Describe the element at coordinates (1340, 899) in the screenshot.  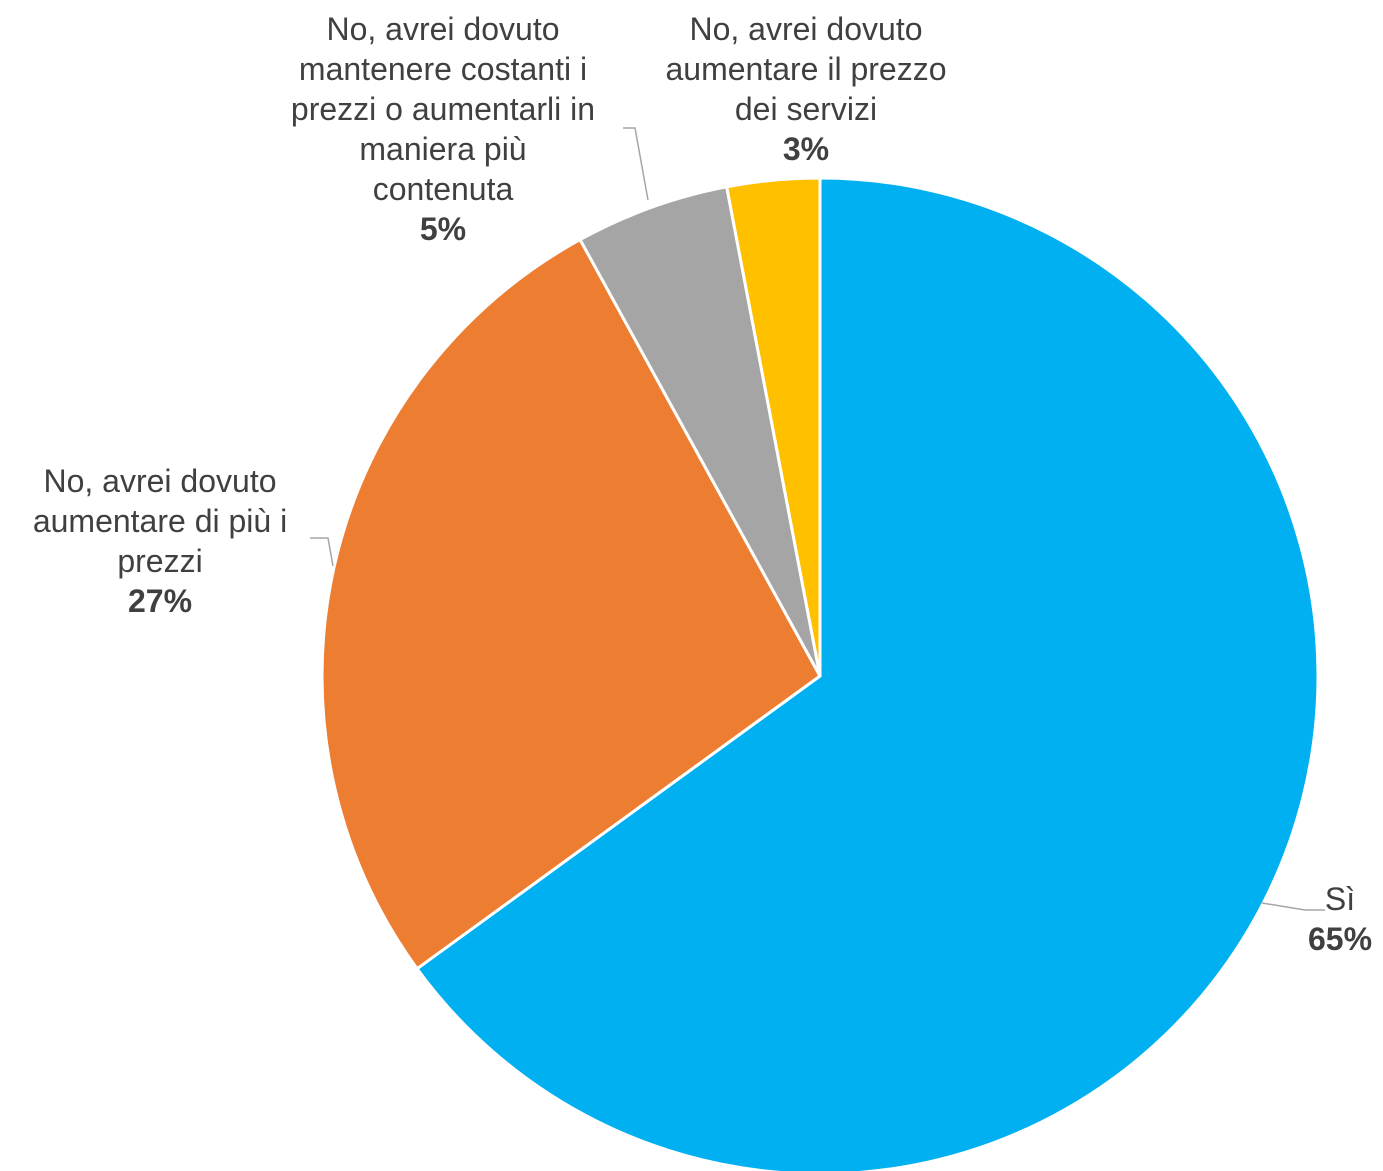
I see `data-label-category-line: Sì` at that location.